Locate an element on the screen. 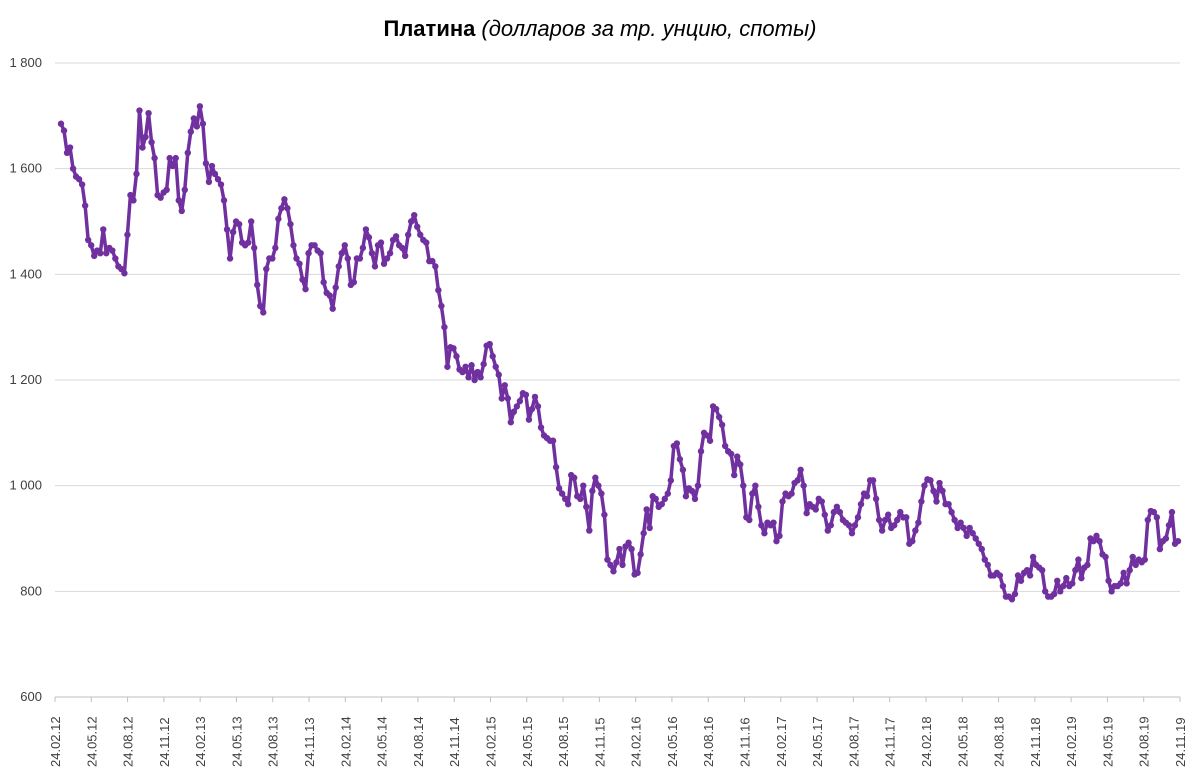 Image resolution: width=1200 pixels, height=781 pixels. x-tick-label: 24.05.14 is located at coordinates (382, 741).